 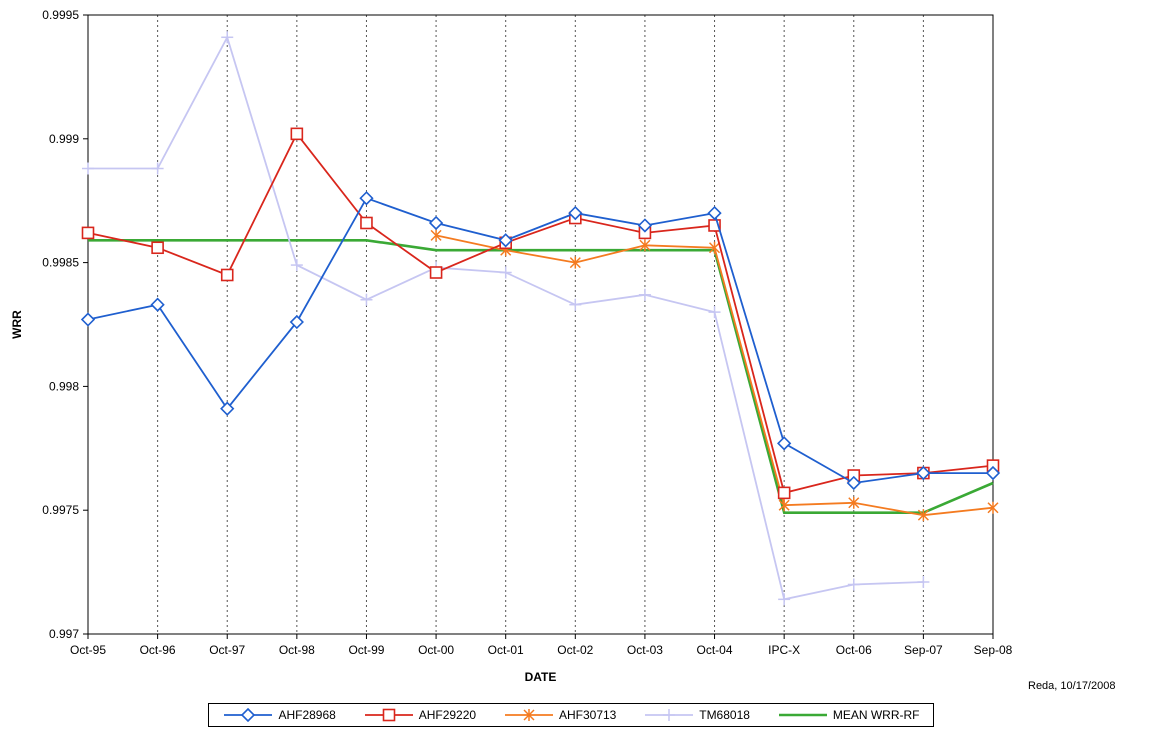 What do you see at coordinates (715, 650) in the screenshot?
I see `x-tick-label: Oct-04` at bounding box center [715, 650].